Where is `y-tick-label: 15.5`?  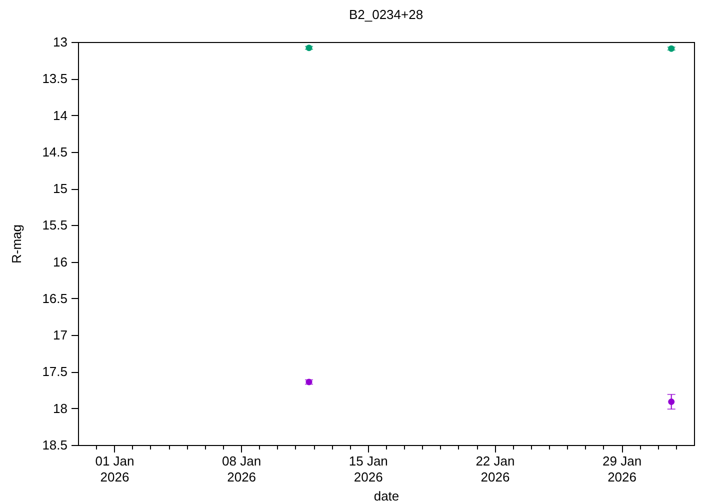
y-tick-label: 15.5 is located at coordinates (55, 225).